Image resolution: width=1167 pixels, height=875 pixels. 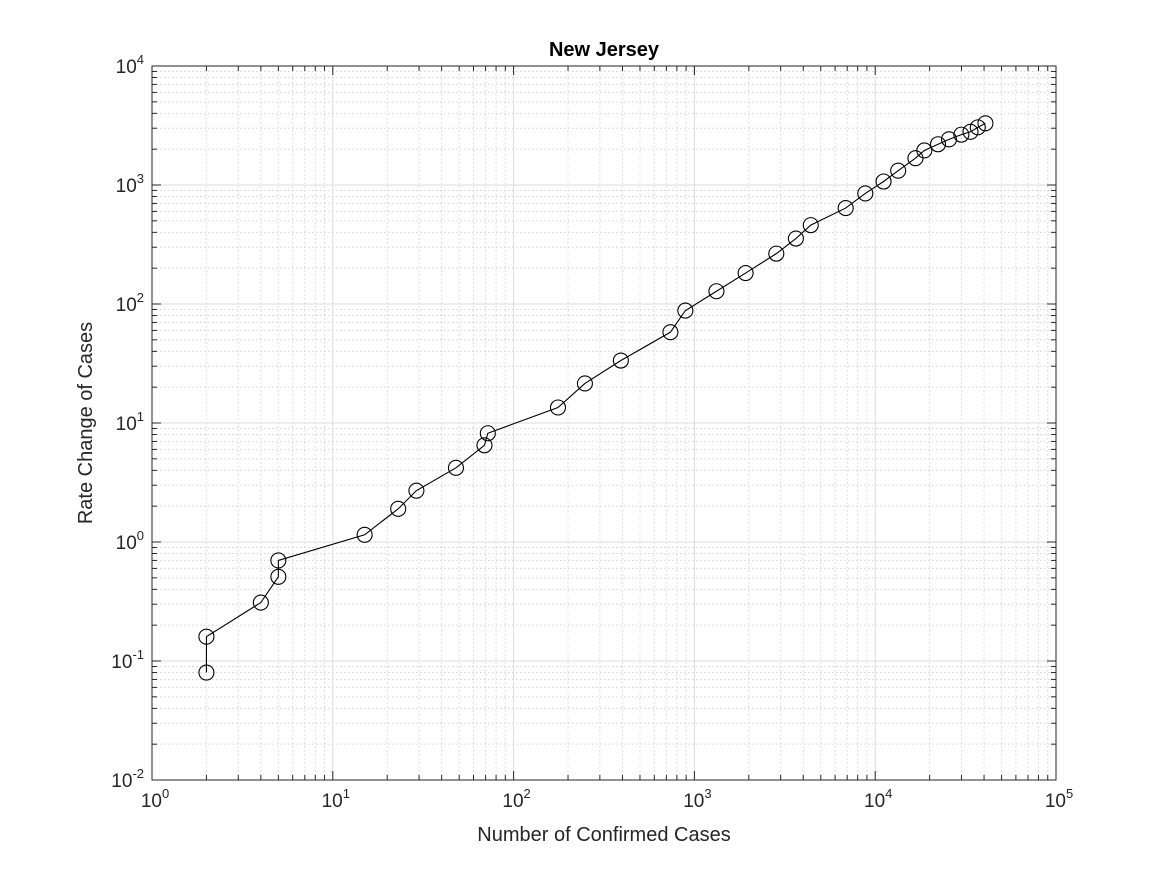 I want to click on x-tick-label: 10³, so click(x=697, y=799).